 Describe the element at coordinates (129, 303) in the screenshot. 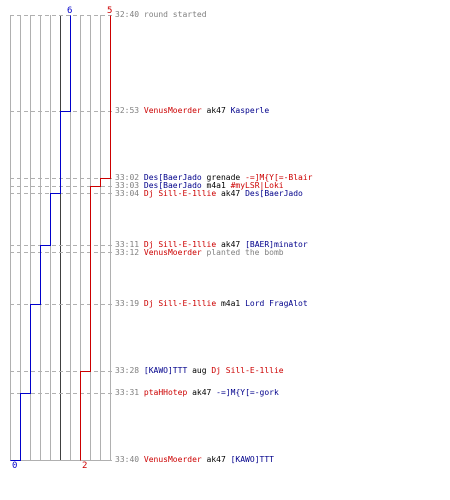

I see `event-time: 33:19` at that location.